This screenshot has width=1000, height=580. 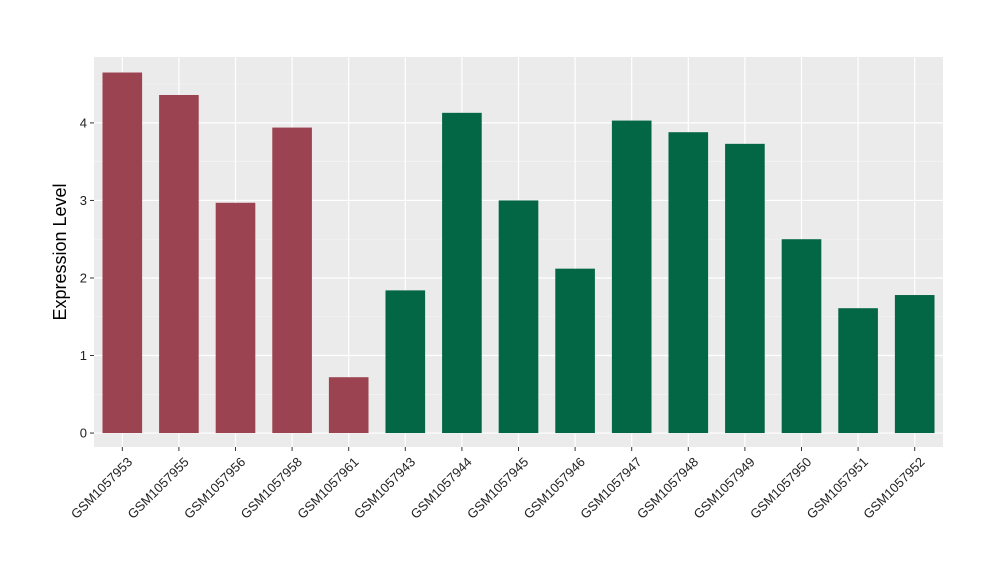 What do you see at coordinates (405, 362) in the screenshot?
I see `bar-GSM1057943` at bounding box center [405, 362].